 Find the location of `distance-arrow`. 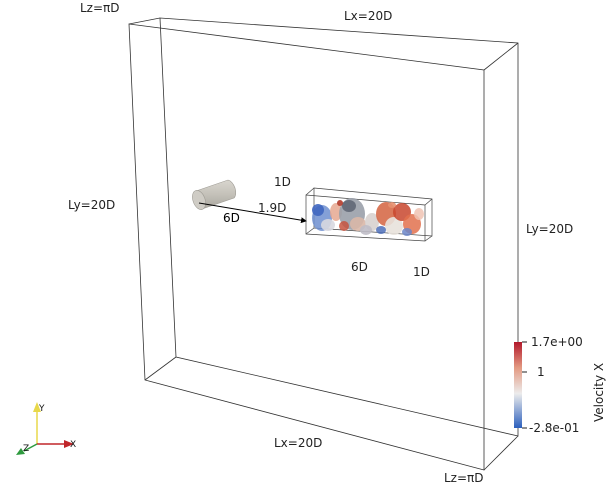

distance-arrow is located at coordinates (252, 213).